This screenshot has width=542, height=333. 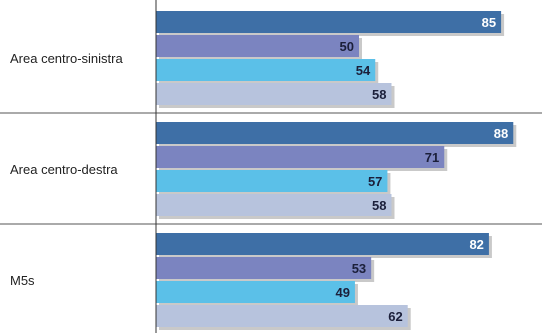 I want to click on category-label: Area centro-destra, so click(x=64, y=169).